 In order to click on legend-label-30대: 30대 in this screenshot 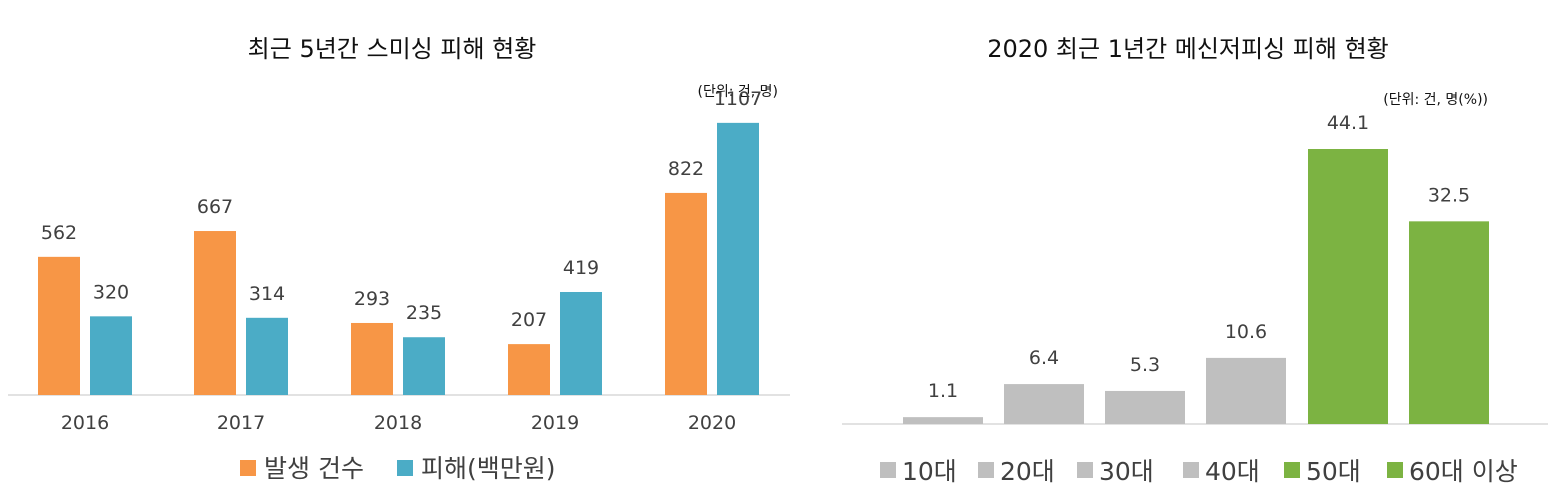, I will do `click(1126, 471)`.